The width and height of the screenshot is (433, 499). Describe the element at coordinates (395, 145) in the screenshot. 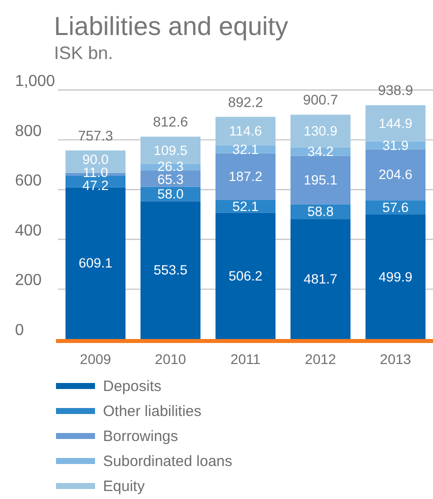

I see `data-label: 31.9` at that location.